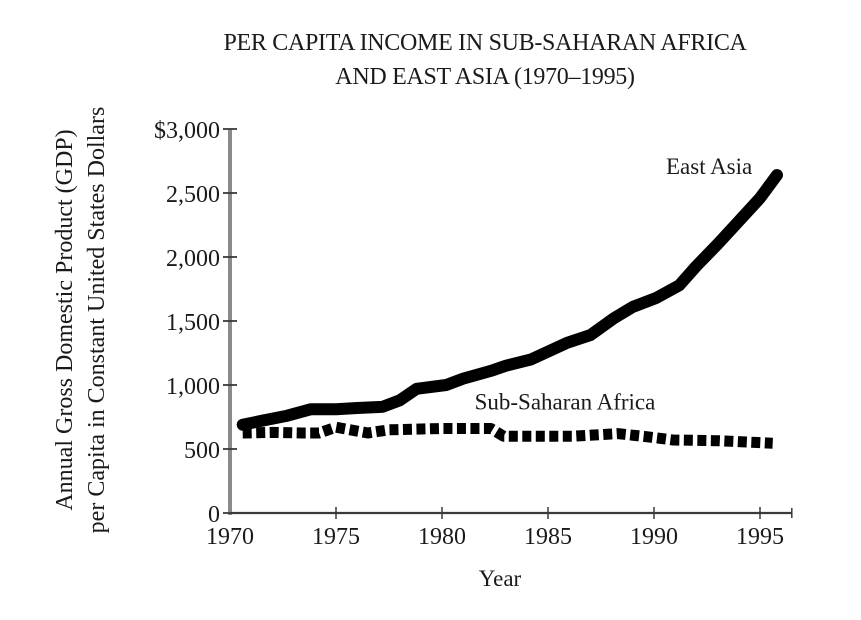  I want to click on chart-title-line-1: PER CAPITA INCOME IN SUB-SAHARAN AFRICA, so click(485, 43).